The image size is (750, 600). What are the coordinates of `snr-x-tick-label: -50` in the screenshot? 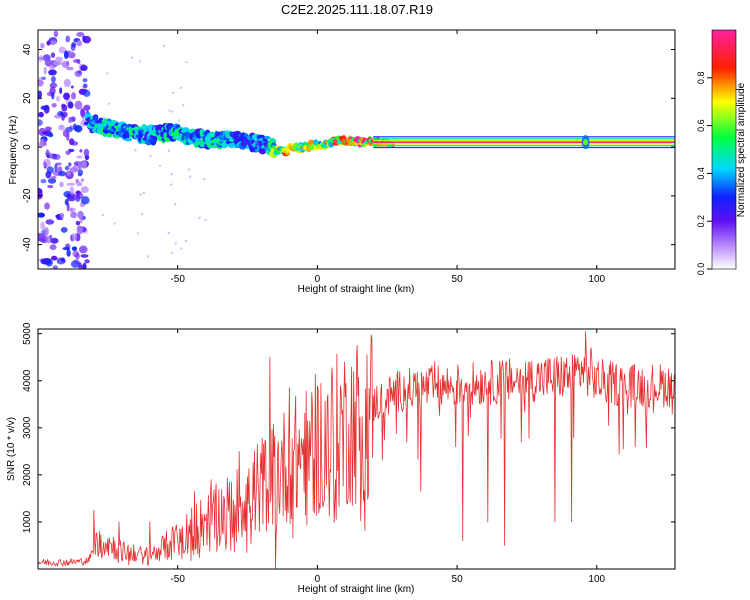 It's located at (177, 579).